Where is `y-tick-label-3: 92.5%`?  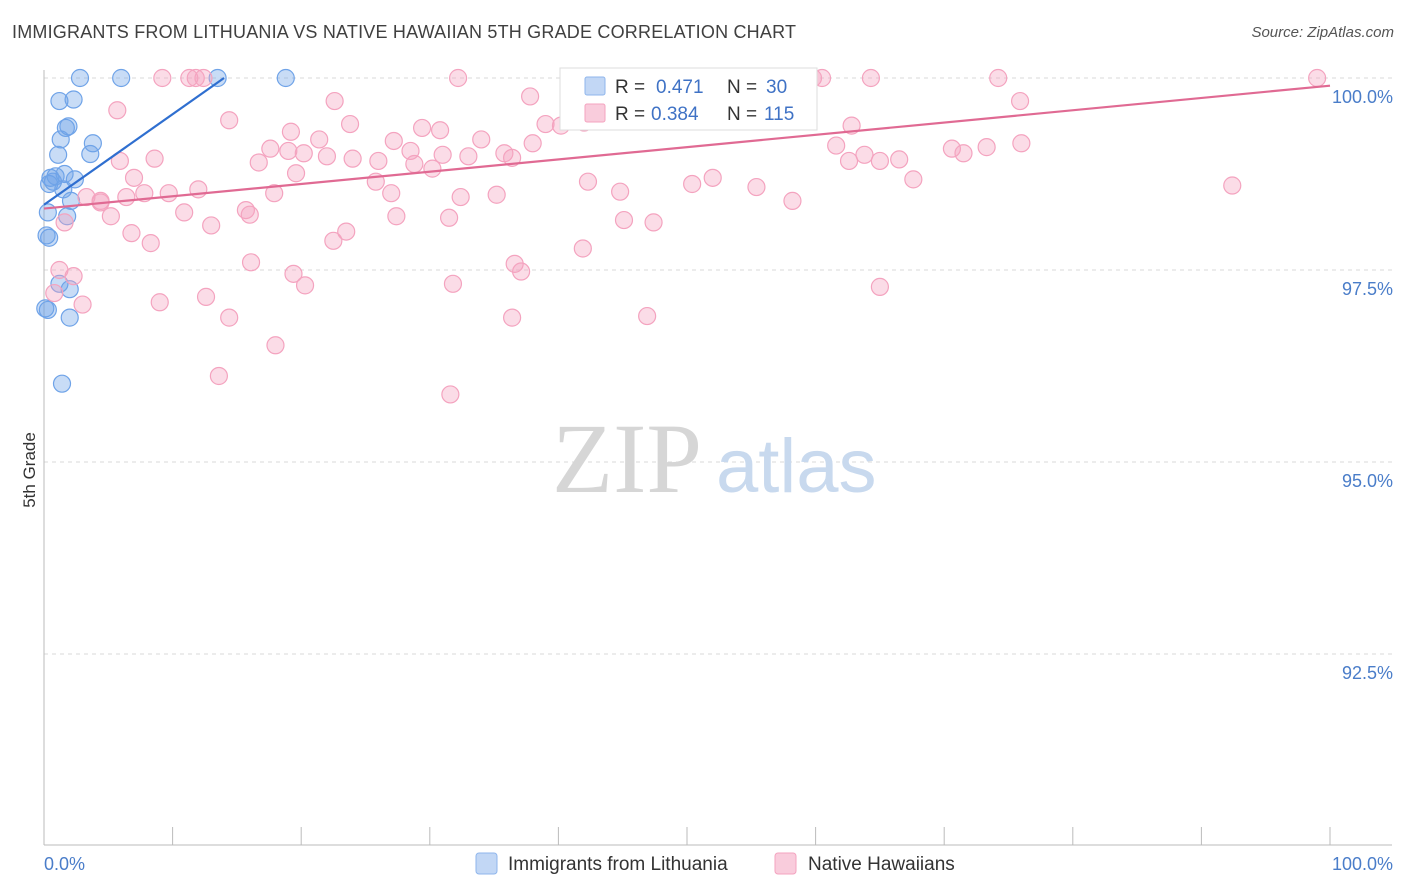 y-tick-label-3: 92.5% is located at coordinates (1367, 673).